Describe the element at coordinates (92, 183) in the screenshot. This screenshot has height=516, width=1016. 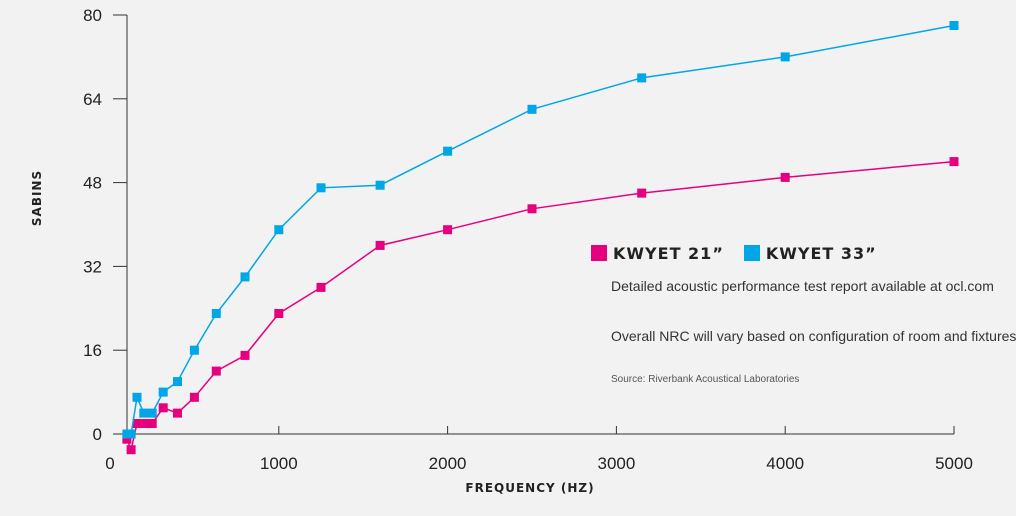
I see `y-tick-label: 48` at that location.